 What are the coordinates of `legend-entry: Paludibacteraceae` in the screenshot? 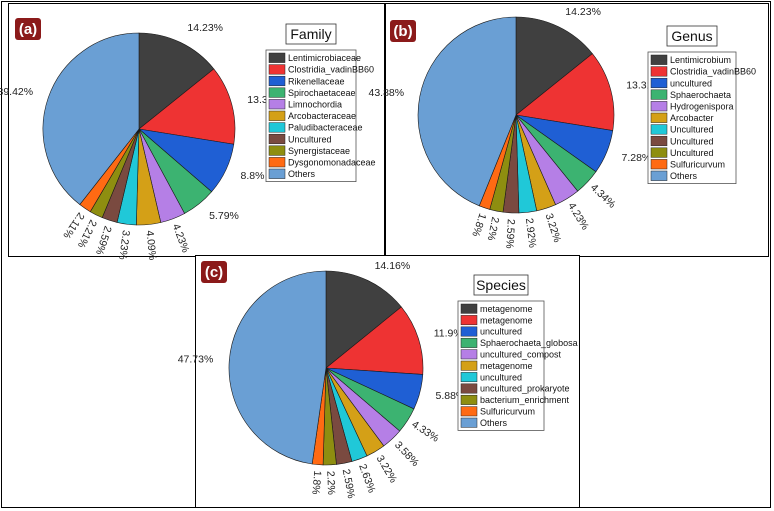 It's located at (325, 128).